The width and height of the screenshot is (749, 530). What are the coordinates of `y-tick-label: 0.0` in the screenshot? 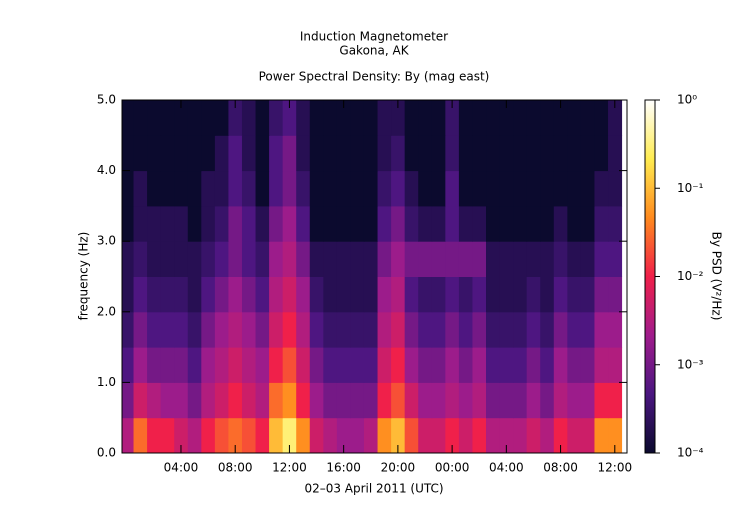 It's located at (106, 453).